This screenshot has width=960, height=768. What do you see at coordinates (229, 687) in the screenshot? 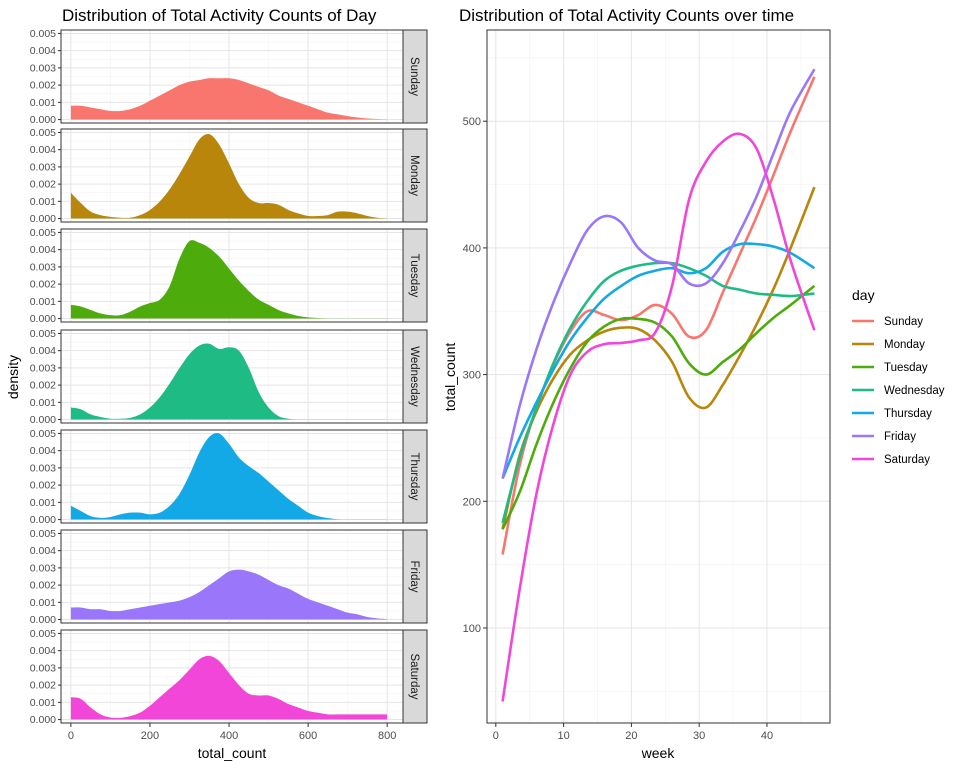
I see `density-area-saturday` at bounding box center [229, 687].